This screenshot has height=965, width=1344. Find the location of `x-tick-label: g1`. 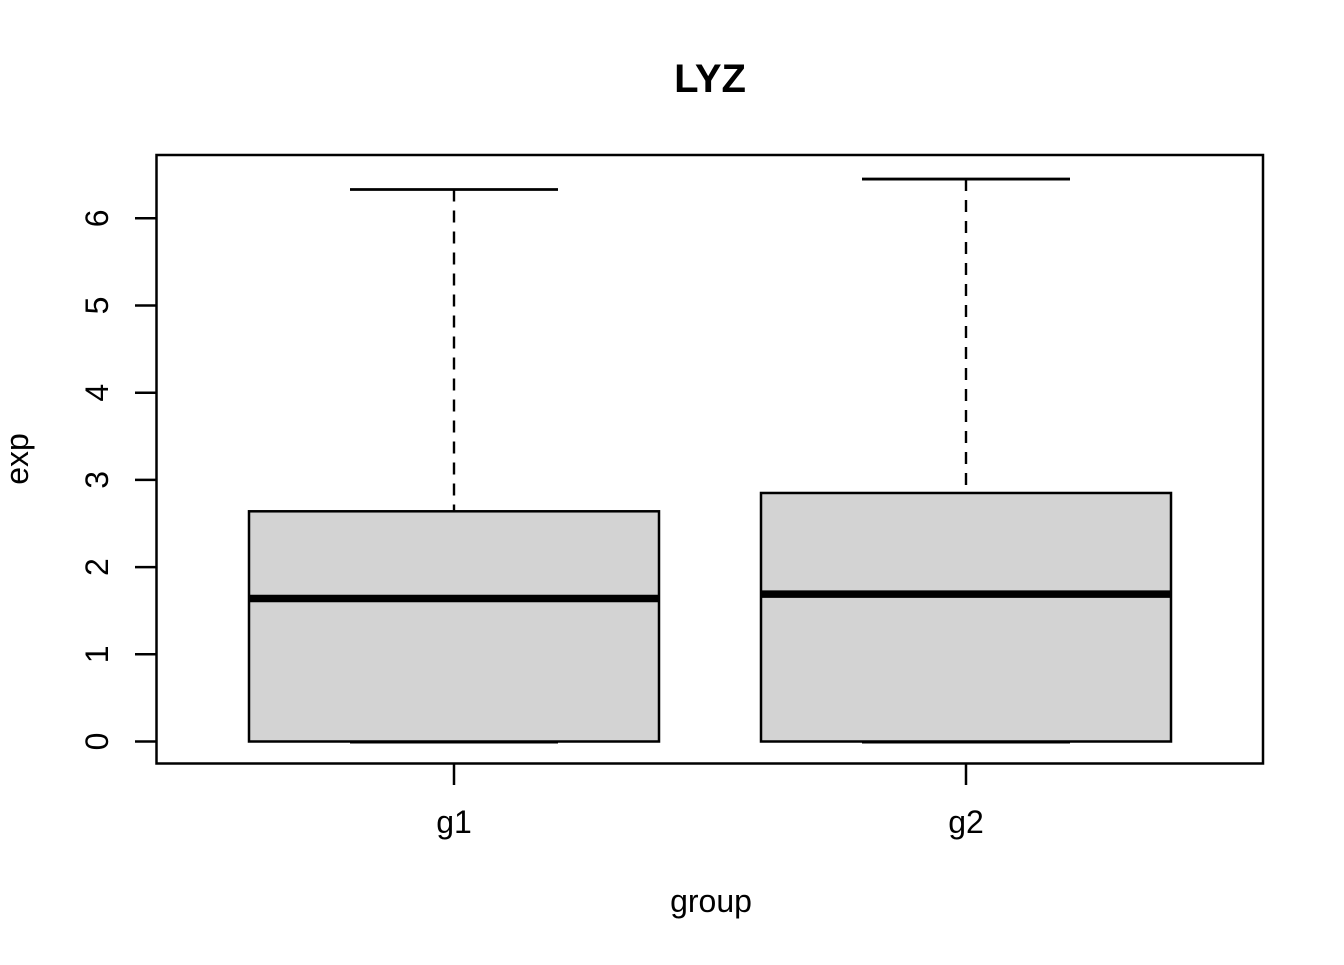

x-tick-label: g1 is located at coordinates (454, 822).